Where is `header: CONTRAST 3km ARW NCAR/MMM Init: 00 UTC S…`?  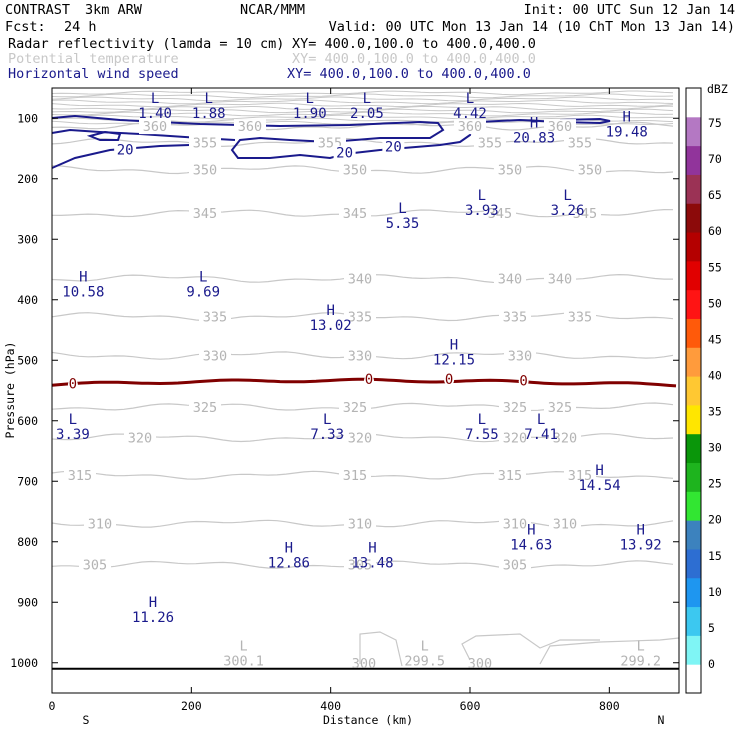 header: CONTRAST 3km ARW NCAR/MMM Init: 00 UTC S… is located at coordinates (370, 42).